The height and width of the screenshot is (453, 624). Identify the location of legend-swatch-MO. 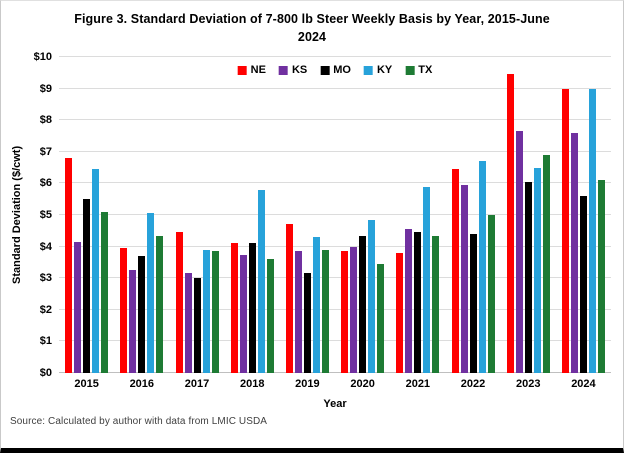
(325, 70).